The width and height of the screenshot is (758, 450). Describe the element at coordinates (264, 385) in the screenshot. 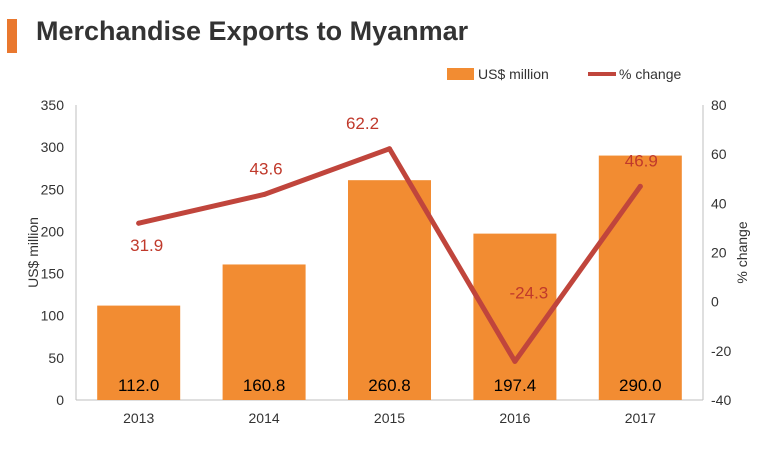

I see `bar-value-label: 160.8` at that location.